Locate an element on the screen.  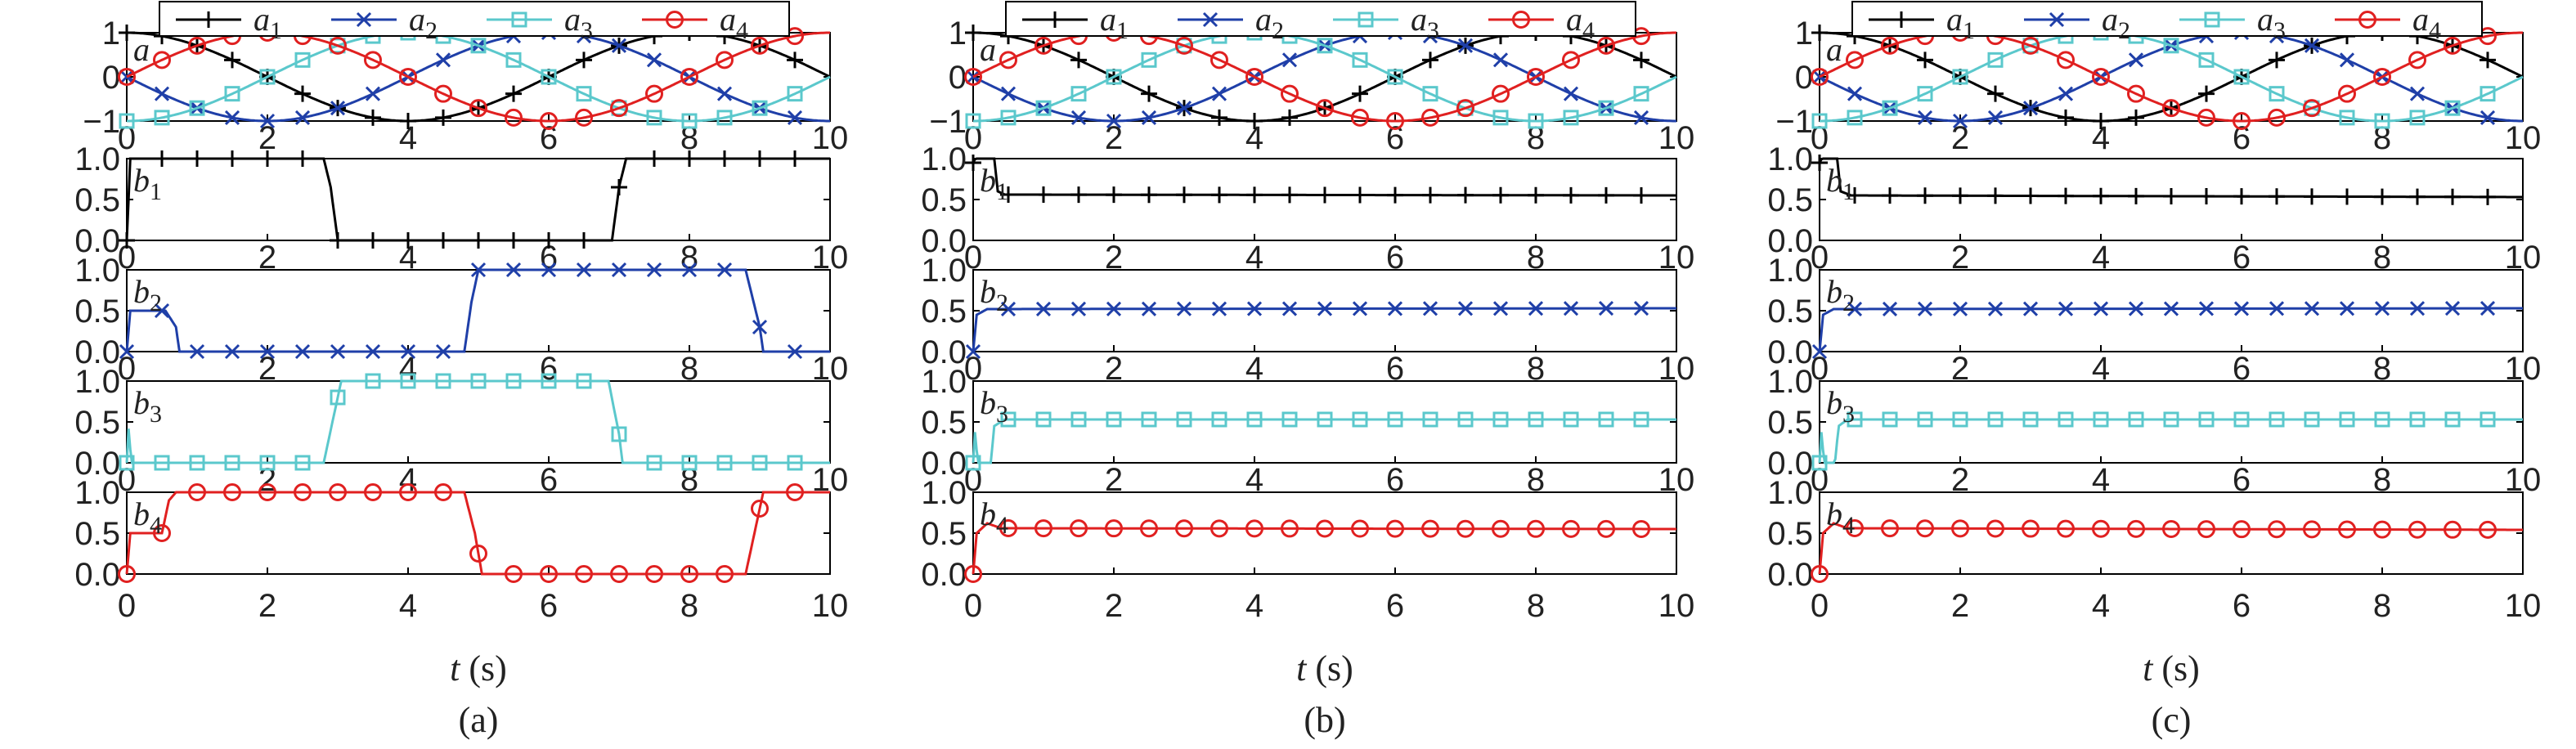
legend-marker-a2 is located at coordinates (2057, 19).